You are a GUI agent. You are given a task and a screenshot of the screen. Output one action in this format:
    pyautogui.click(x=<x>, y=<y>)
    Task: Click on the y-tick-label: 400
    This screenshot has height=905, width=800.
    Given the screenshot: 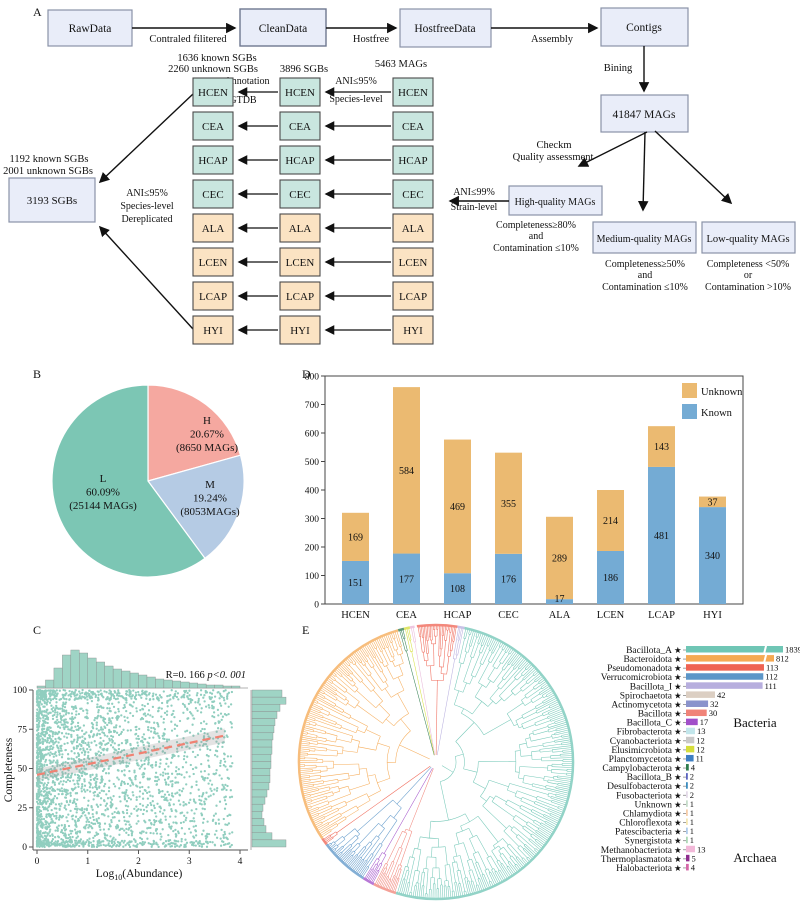 What is the action you would take?
    pyautogui.click(x=312, y=492)
    